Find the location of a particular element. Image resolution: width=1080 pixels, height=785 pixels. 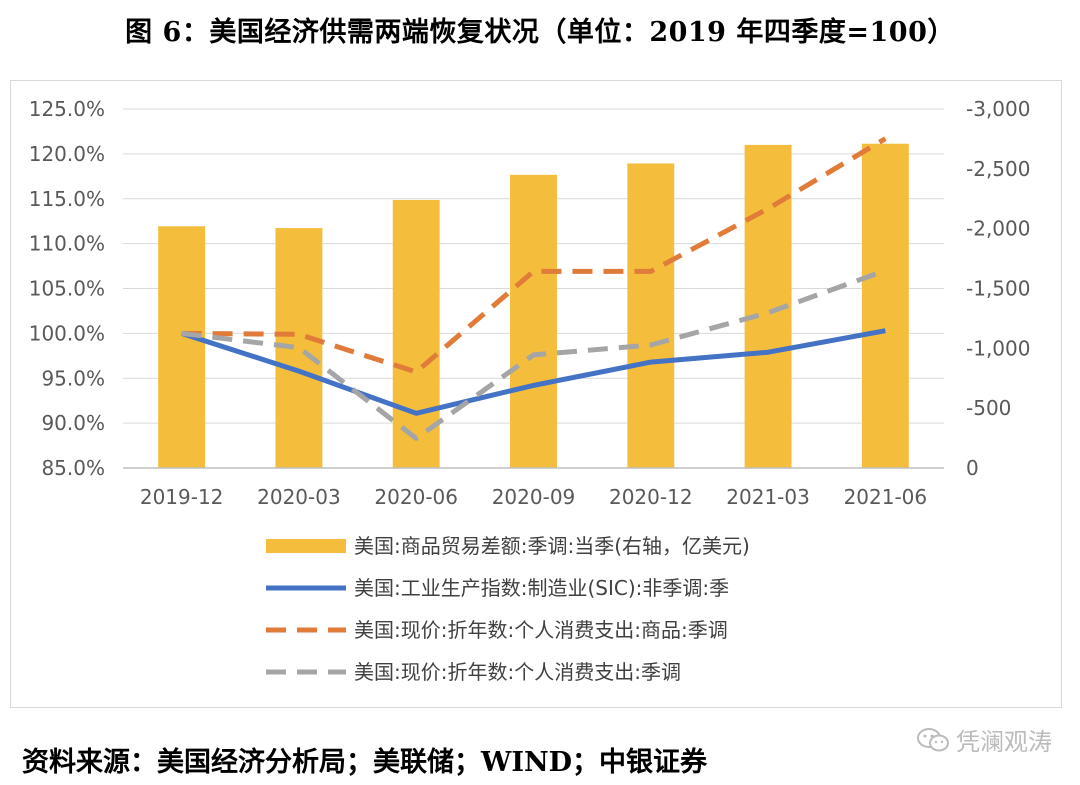

x-tick-label: 2019-12 is located at coordinates (182, 497).